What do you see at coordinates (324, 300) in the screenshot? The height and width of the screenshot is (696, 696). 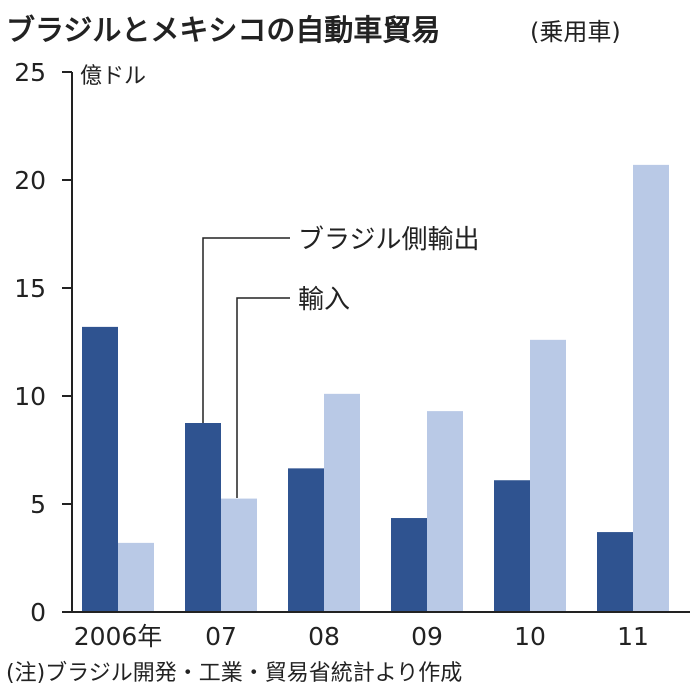 I see `annotation-import: 輸入` at bounding box center [324, 300].